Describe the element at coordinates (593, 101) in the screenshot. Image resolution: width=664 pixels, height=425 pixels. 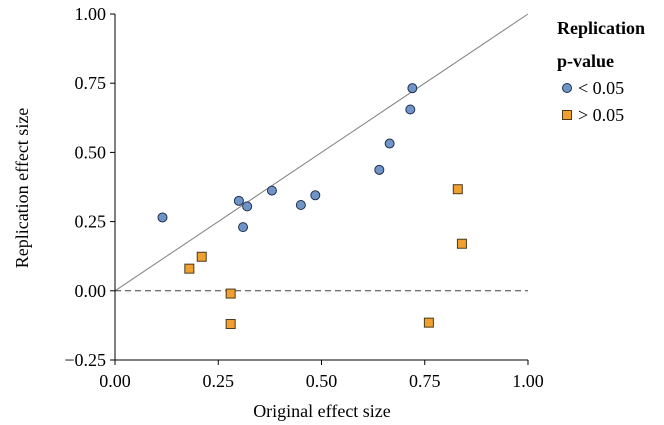
I see `legend-items: < 0.05 > 0.05` at that location.